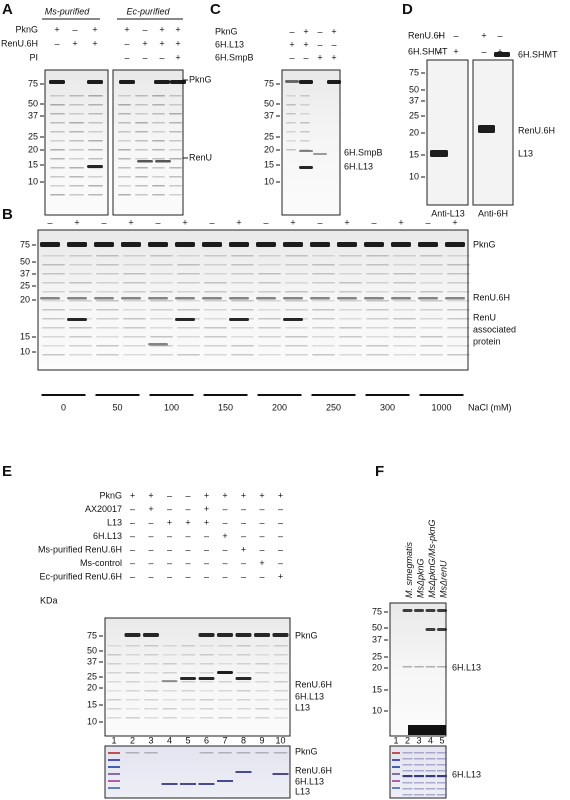 The height and width of the screenshot is (800, 570). What do you see at coordinates (33, 103) in the screenshot?
I see `marker-label: 50` at bounding box center [33, 103].